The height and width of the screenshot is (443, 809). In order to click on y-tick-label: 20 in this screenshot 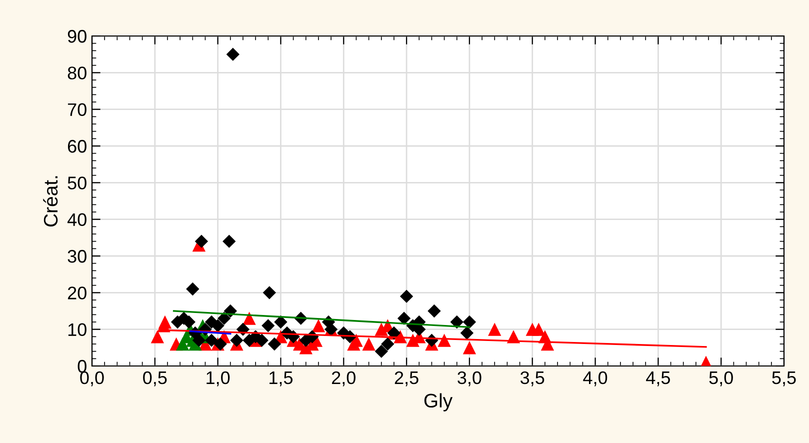, I will do `click(77, 293)`.